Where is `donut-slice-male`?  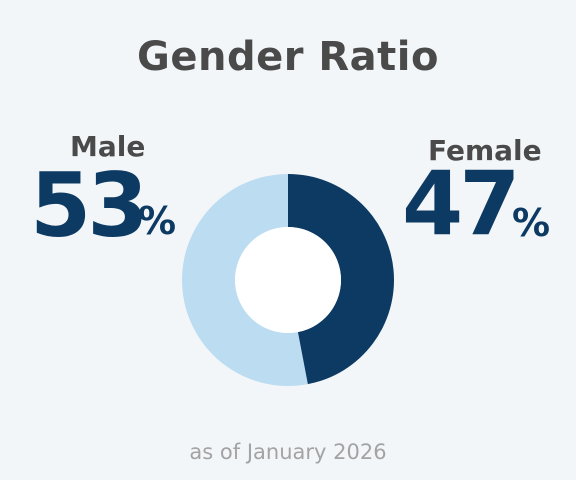
donut-slice-male is located at coordinates (245, 280).